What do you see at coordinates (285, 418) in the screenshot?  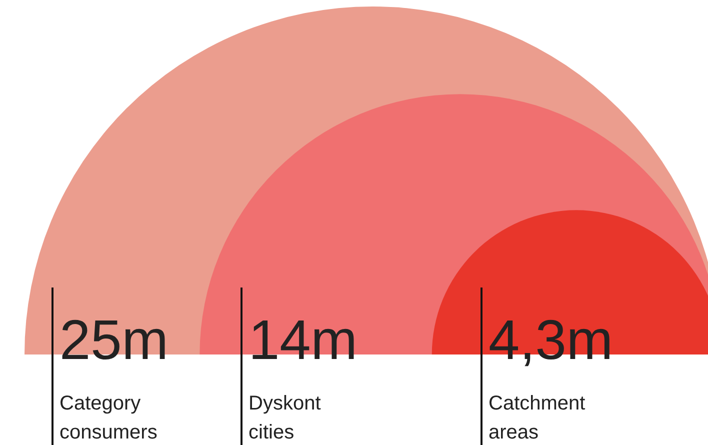 I see `category-label: Dyskont cities` at bounding box center [285, 418].